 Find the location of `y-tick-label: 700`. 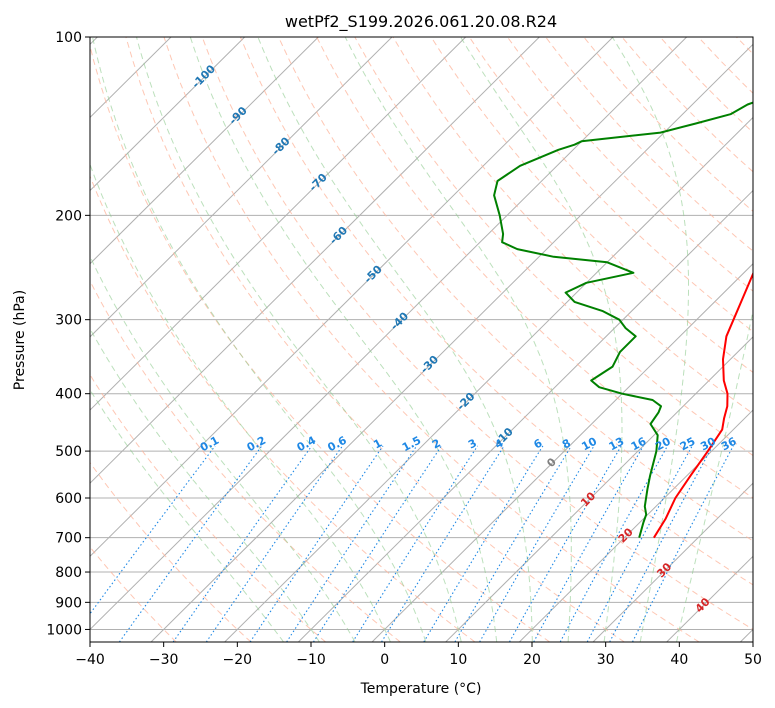

y-tick-label: 700 is located at coordinates (68, 539).